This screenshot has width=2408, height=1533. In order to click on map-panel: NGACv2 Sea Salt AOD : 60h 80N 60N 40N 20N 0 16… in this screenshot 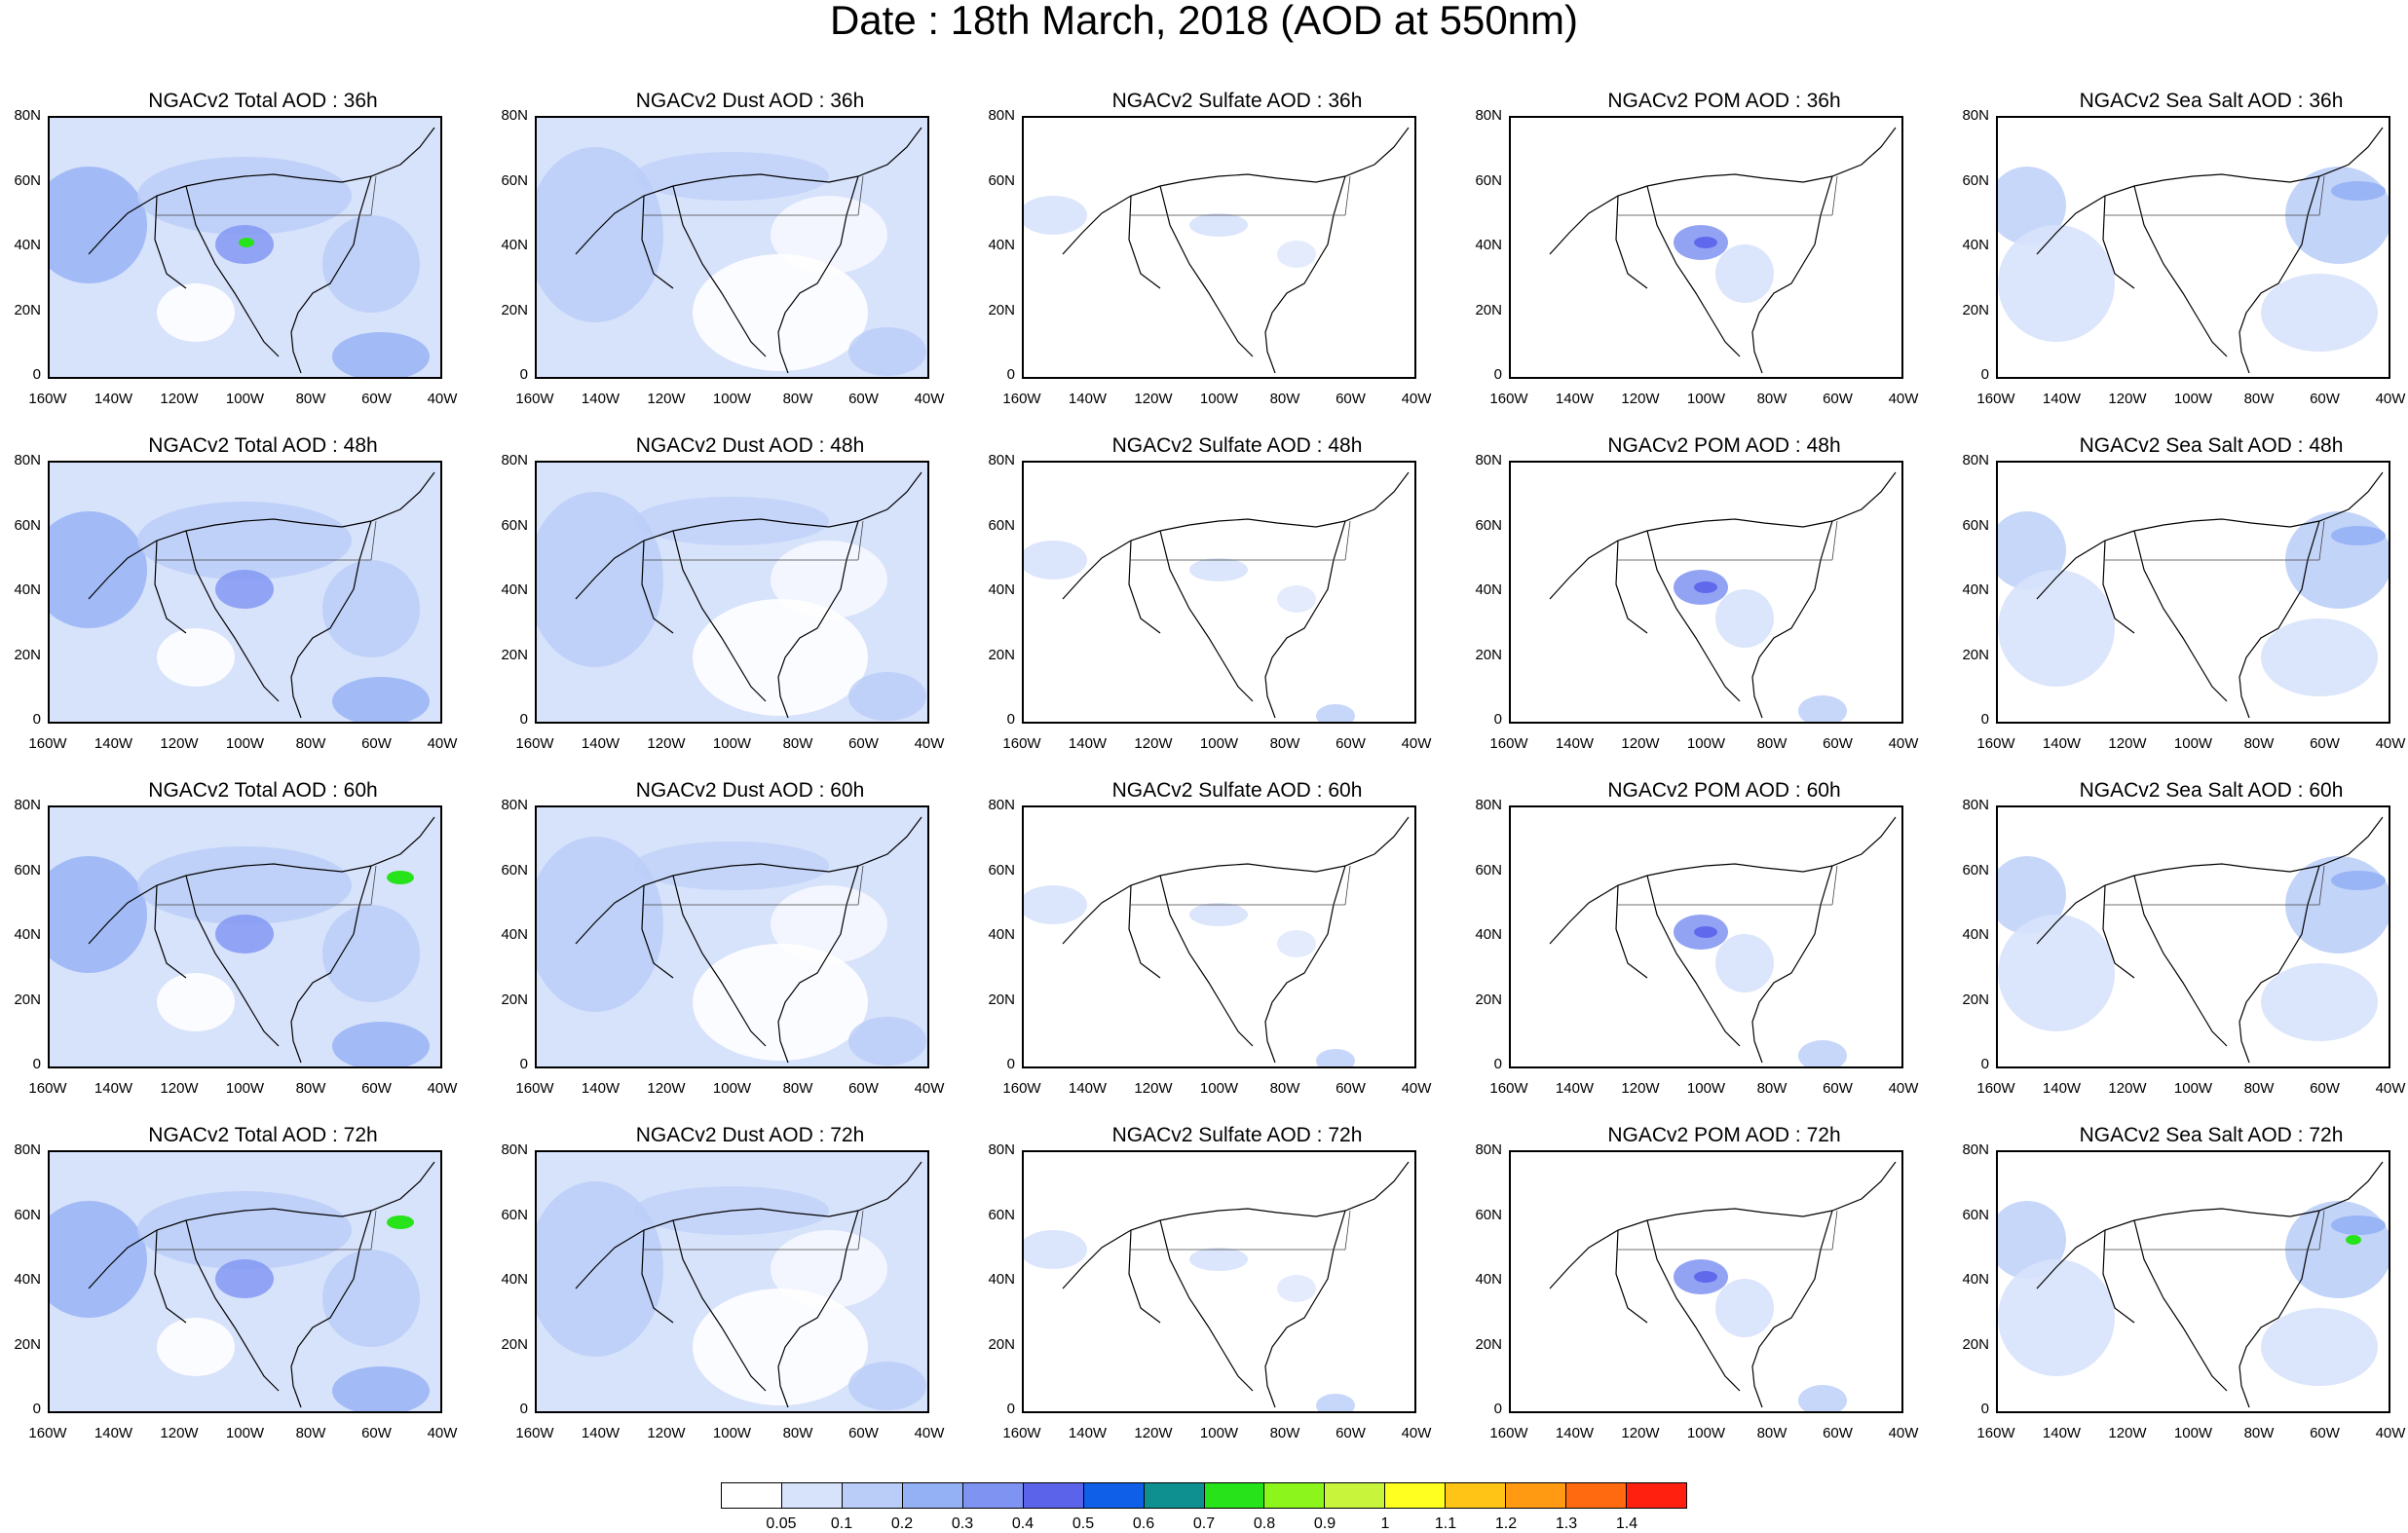, I will do `click(2178, 952)`.